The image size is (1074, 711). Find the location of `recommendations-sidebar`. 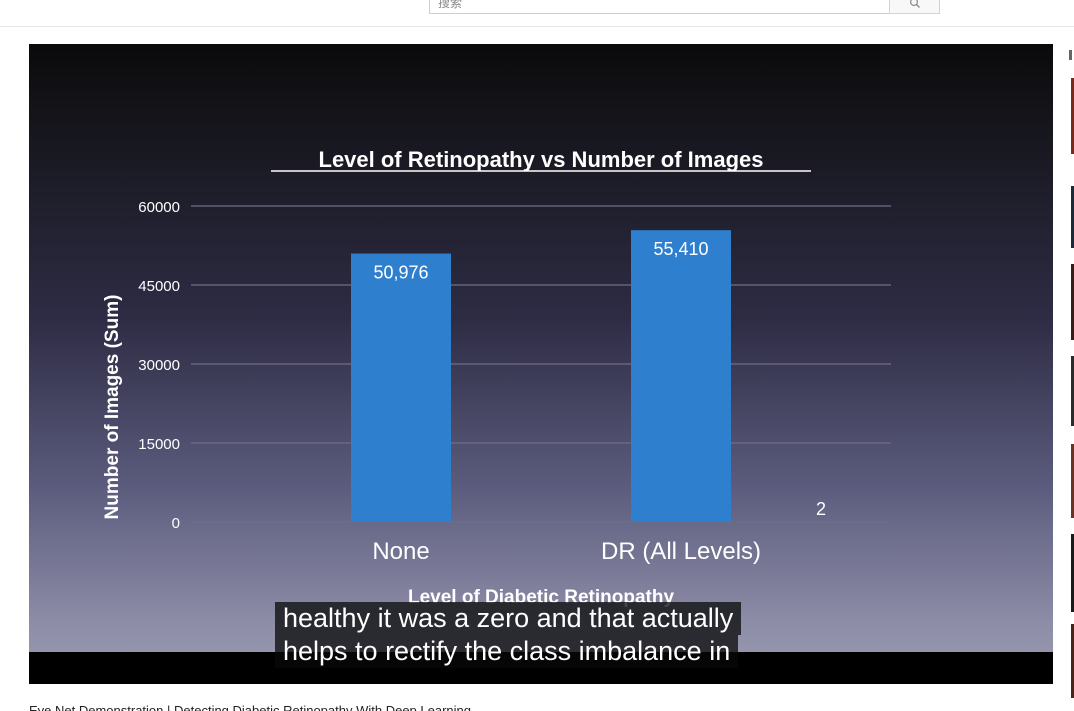

recommendations-sidebar is located at coordinates (1071, 368).